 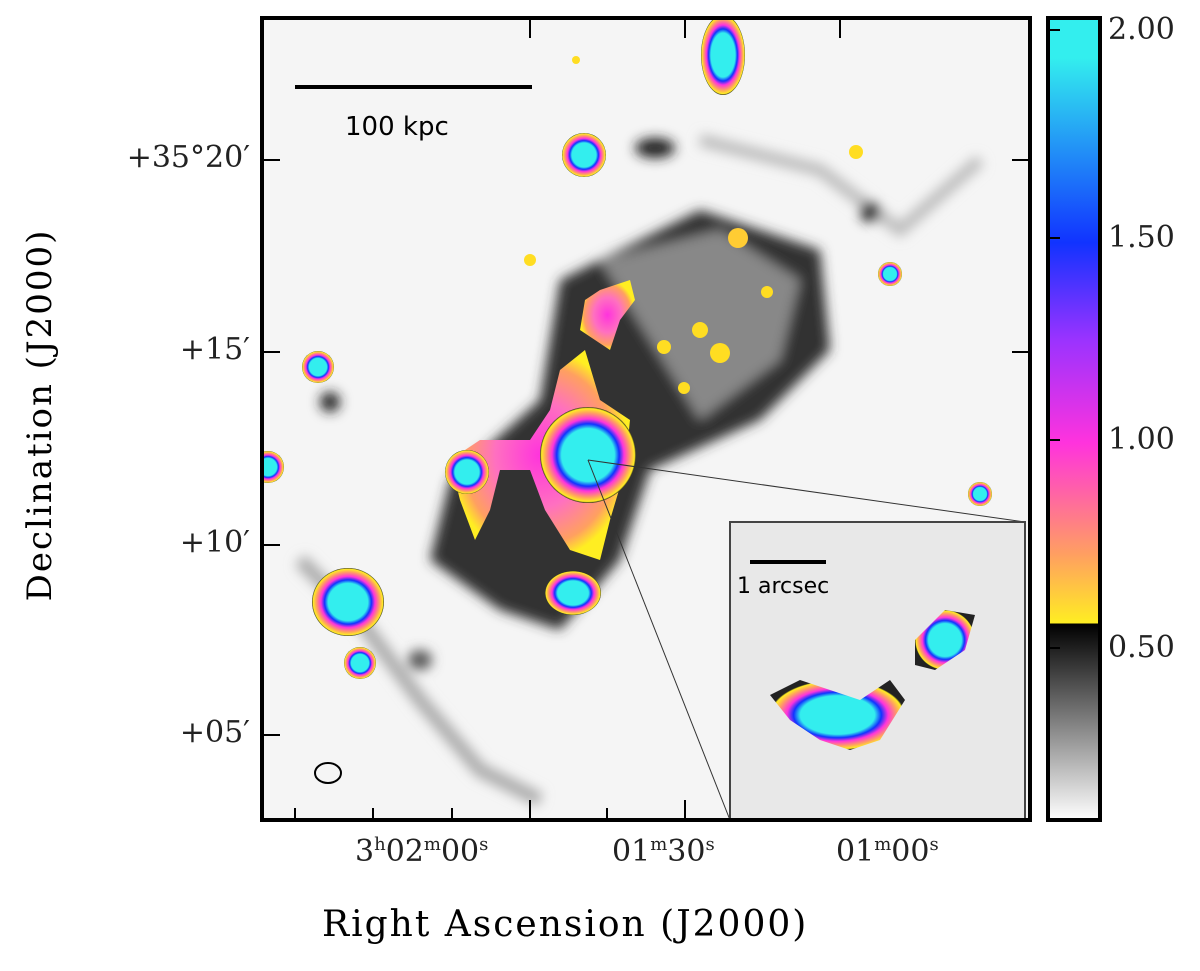 What do you see at coordinates (877, 670) in the screenshot?
I see `inset-panel` at bounding box center [877, 670].